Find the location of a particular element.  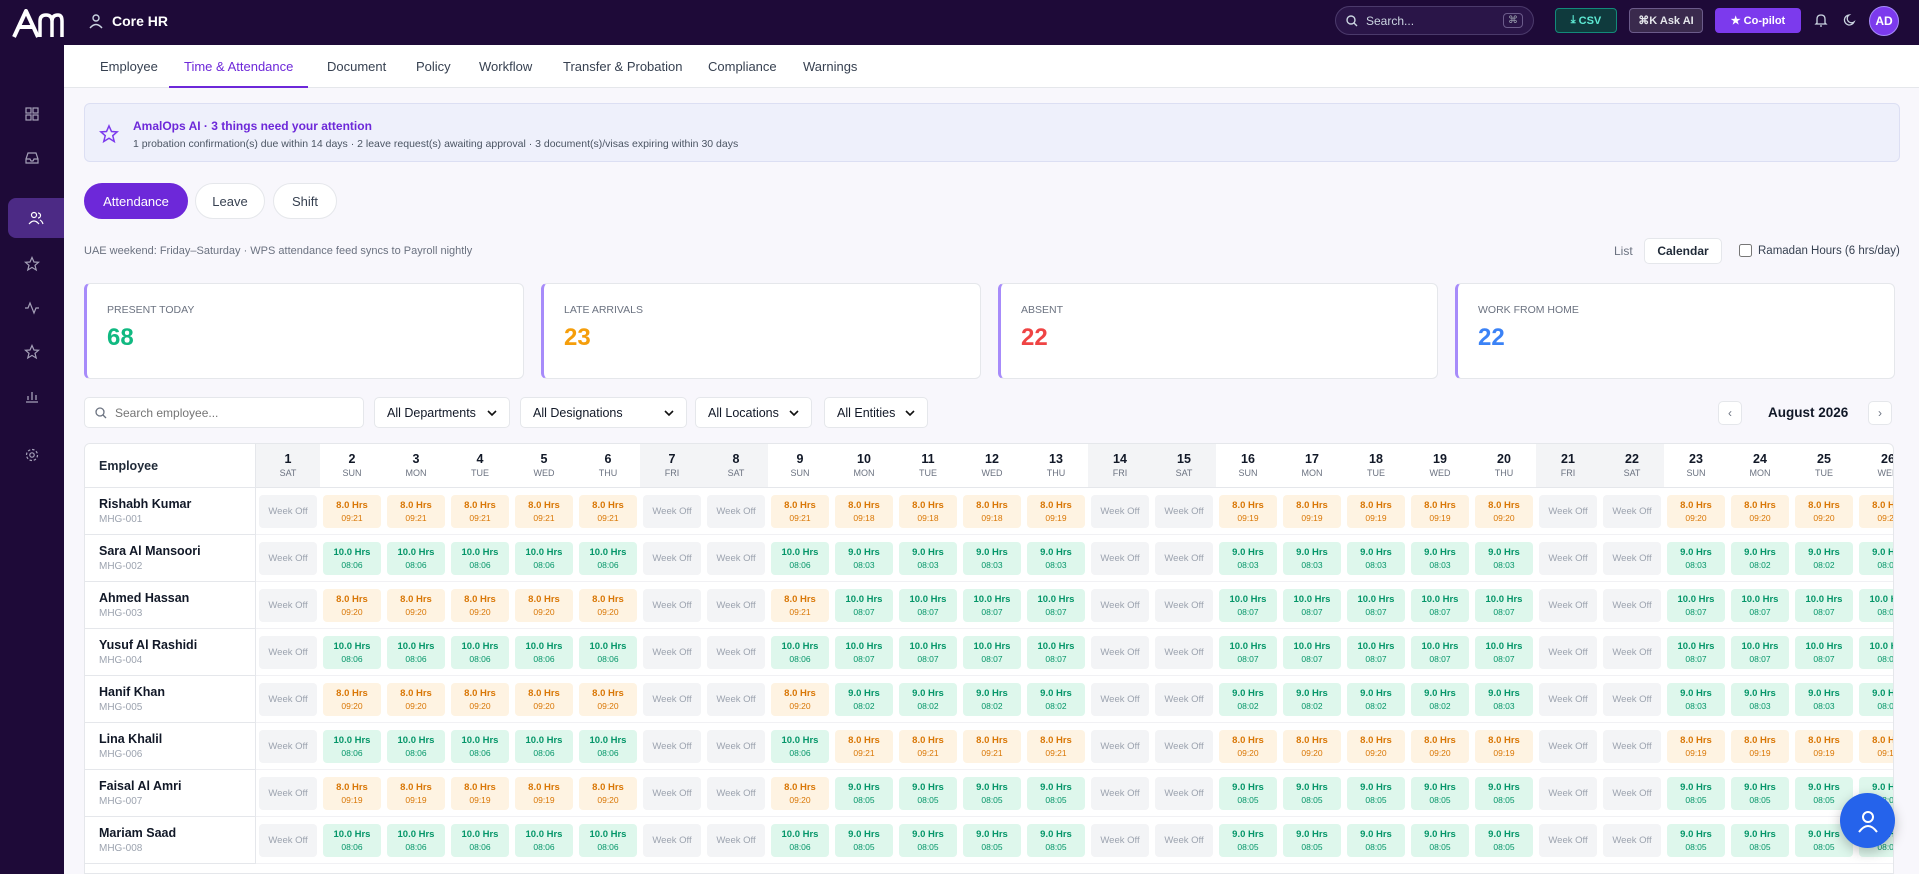

global-search-input is located at coordinates (1426, 20).